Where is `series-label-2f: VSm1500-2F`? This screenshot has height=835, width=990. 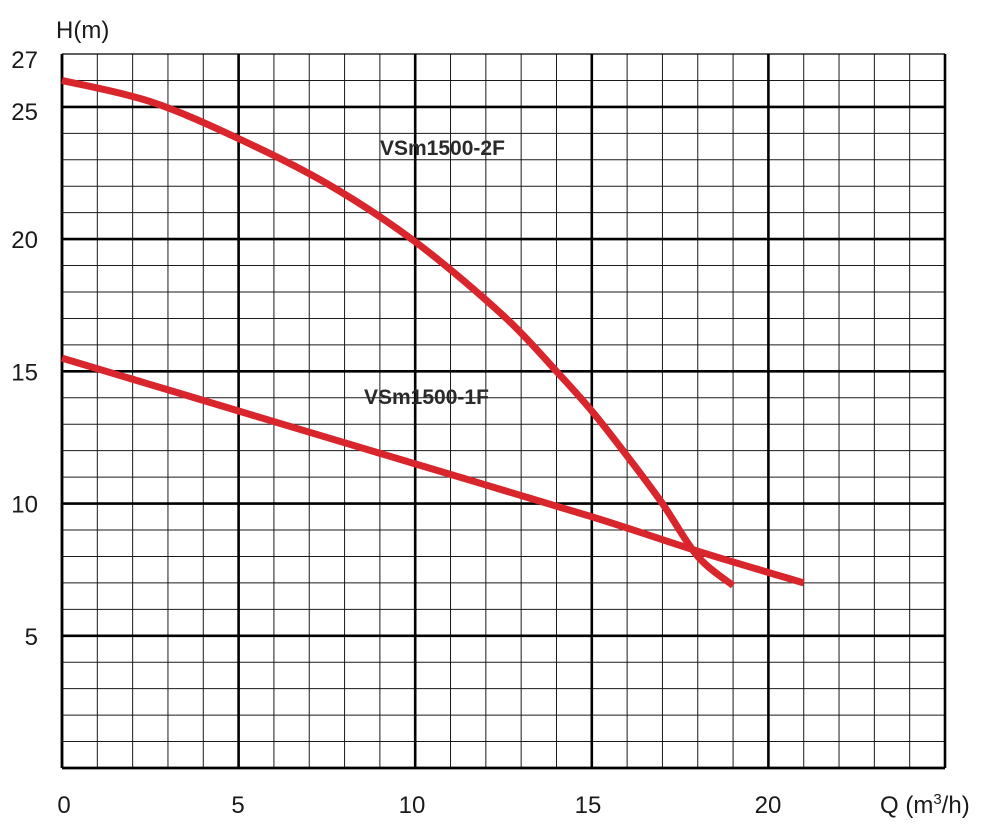 series-label-2f: VSm1500-2F is located at coordinates (442, 148).